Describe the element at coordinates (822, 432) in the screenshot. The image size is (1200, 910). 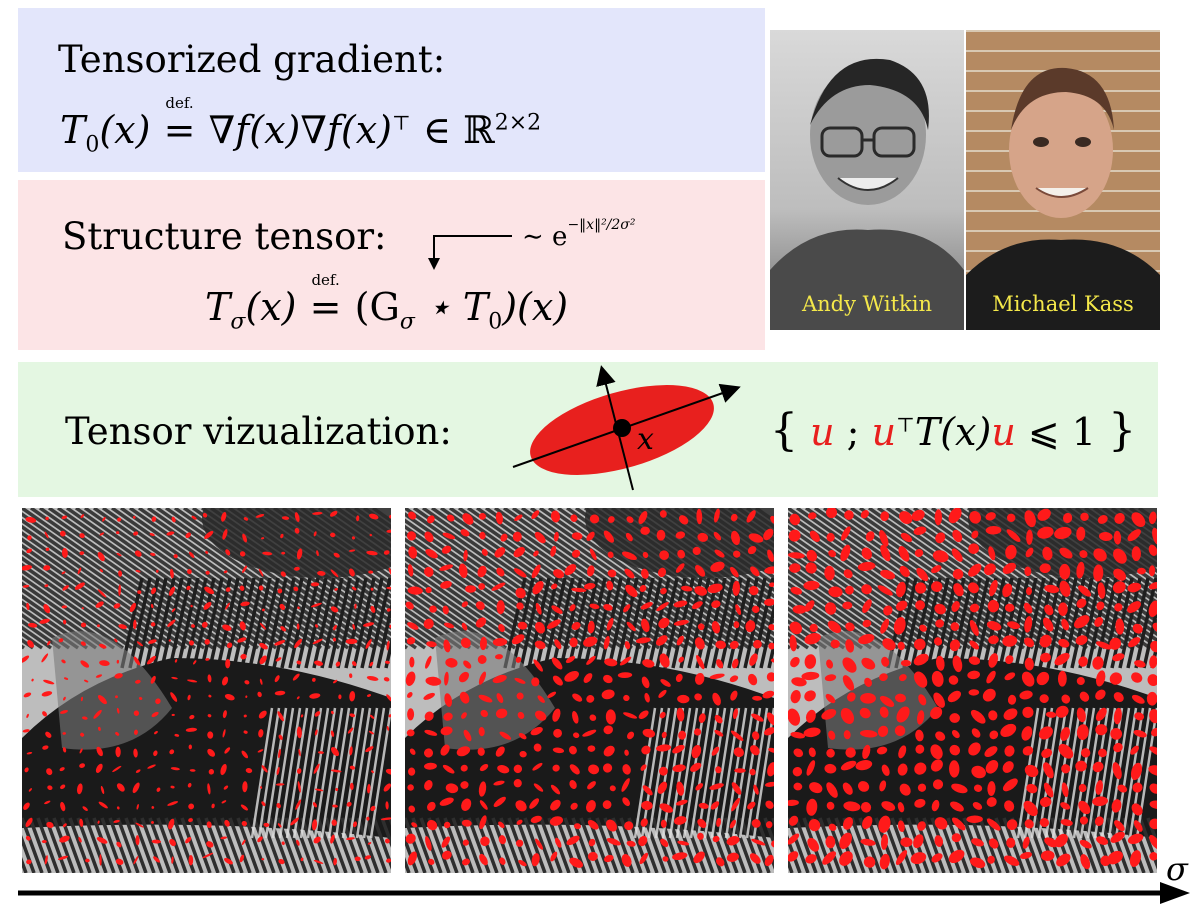
I see `set-var-u: u` at that location.